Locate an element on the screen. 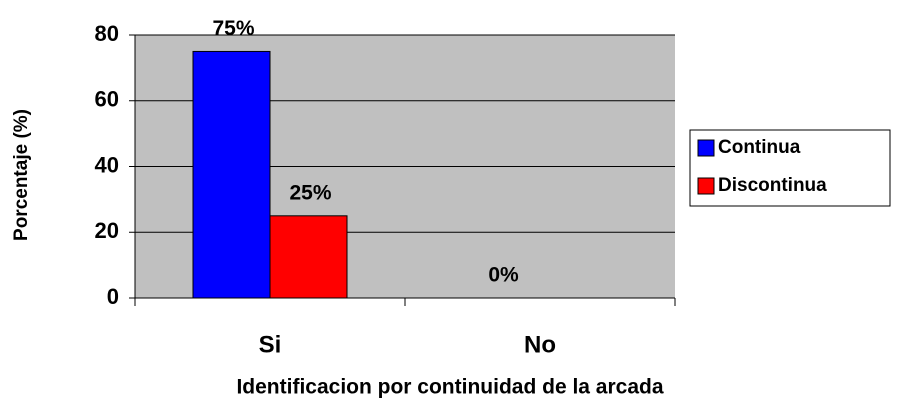 This screenshot has height=403, width=900. y-tick-label: 0 is located at coordinates (113, 296).